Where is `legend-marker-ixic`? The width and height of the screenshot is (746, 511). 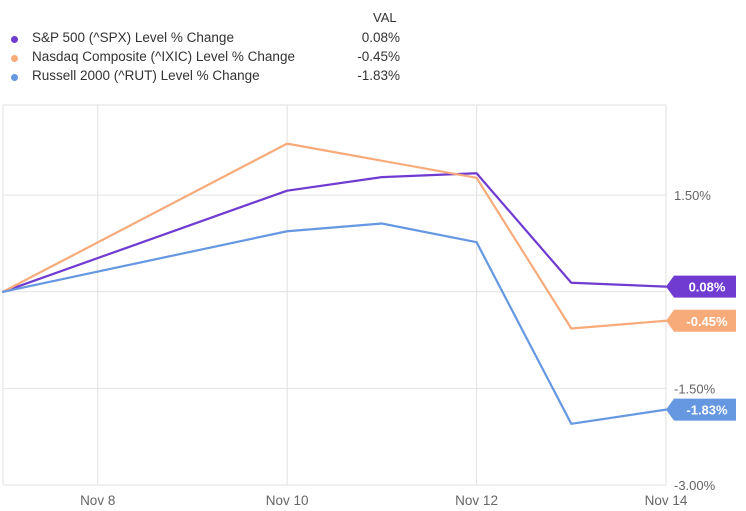 legend-marker-ixic is located at coordinates (14, 58).